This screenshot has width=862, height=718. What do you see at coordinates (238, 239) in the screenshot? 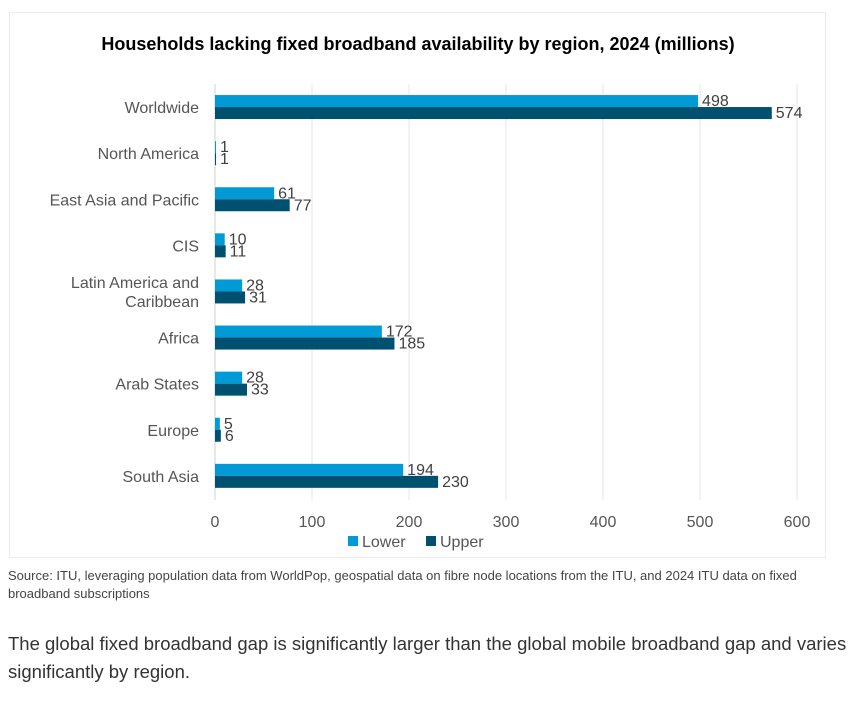
I see `data-label: 10` at bounding box center [238, 239].